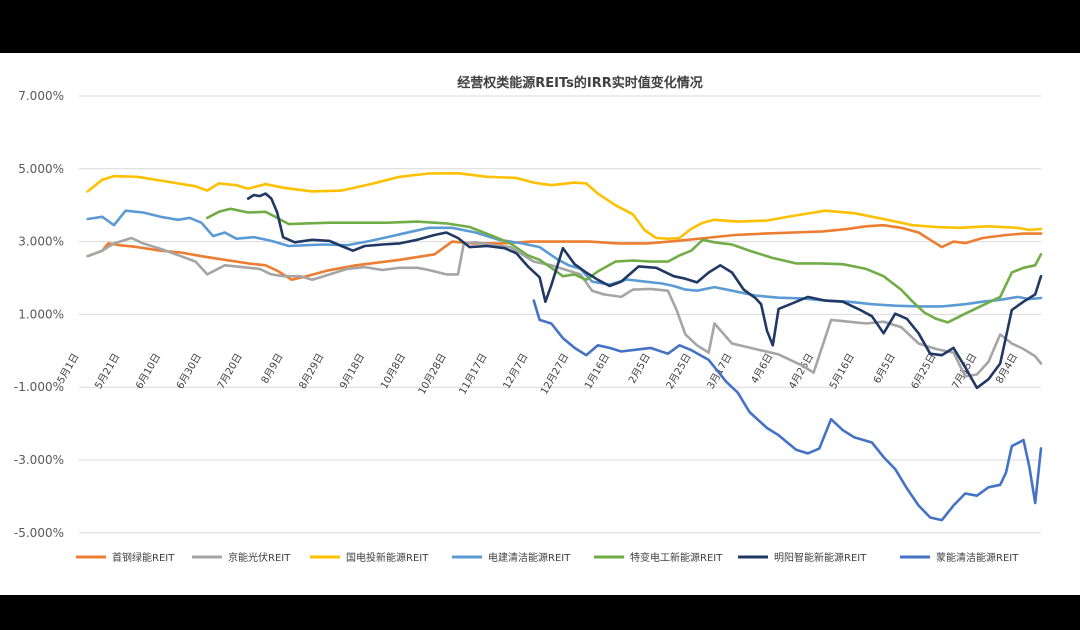 Image resolution: width=1080 pixels, height=630 pixels. What do you see at coordinates (473, 373) in the screenshot?
I see `x-tick-label: 11月17日` at bounding box center [473, 373].